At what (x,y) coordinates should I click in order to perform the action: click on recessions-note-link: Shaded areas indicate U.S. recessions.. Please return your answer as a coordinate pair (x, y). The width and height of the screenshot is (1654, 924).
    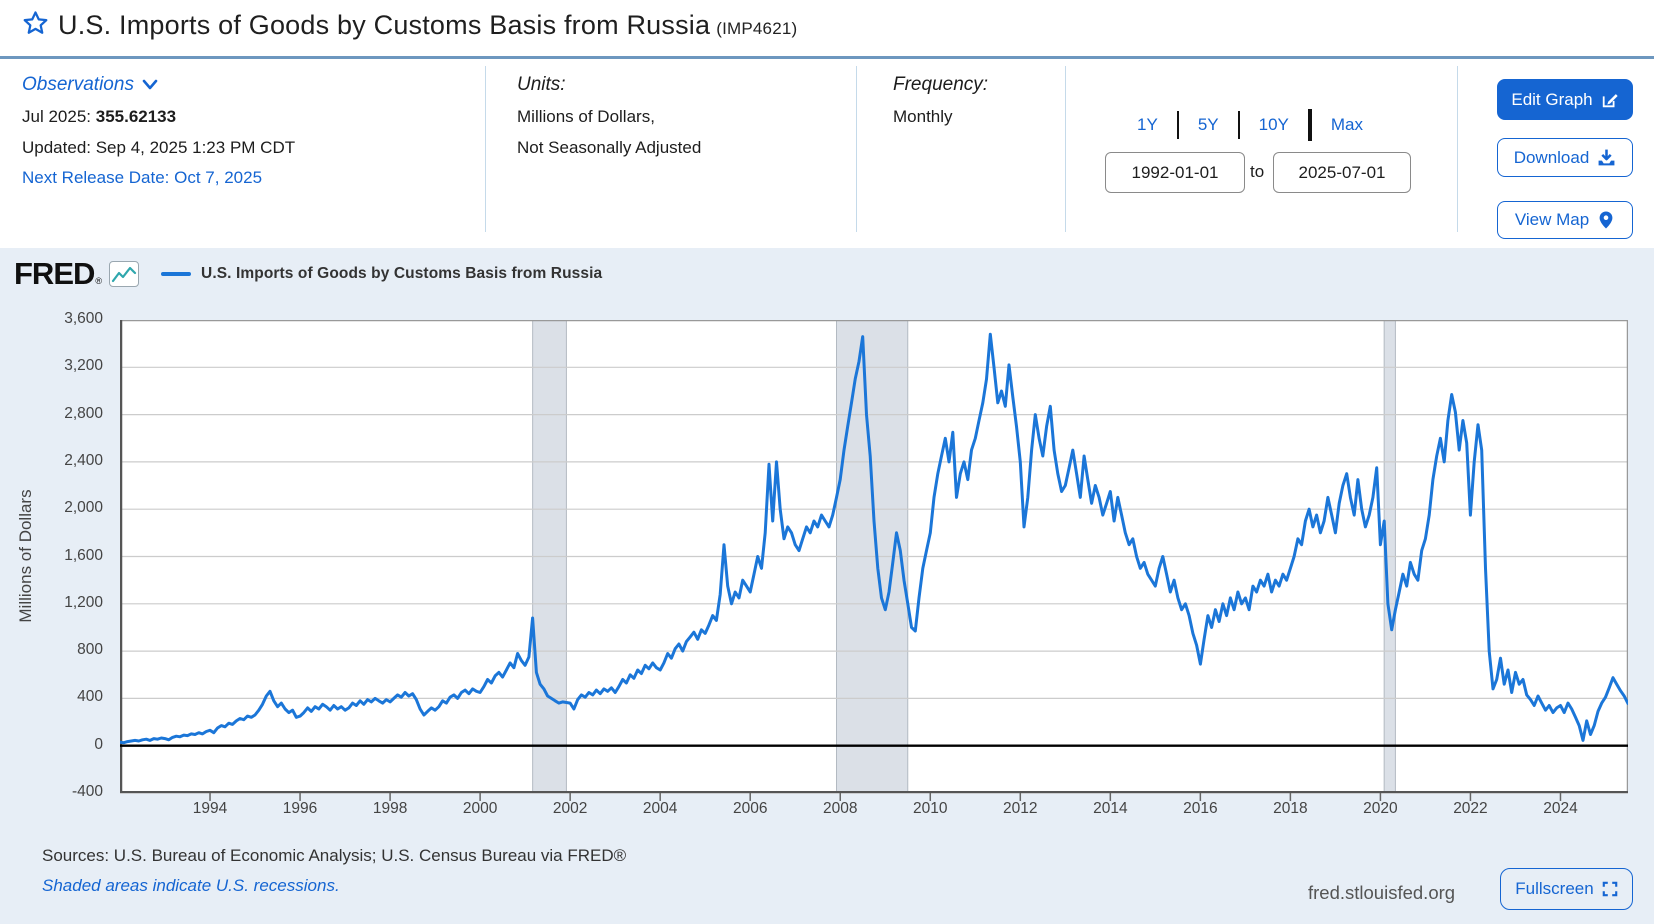
    Looking at the image, I should click on (191, 885).